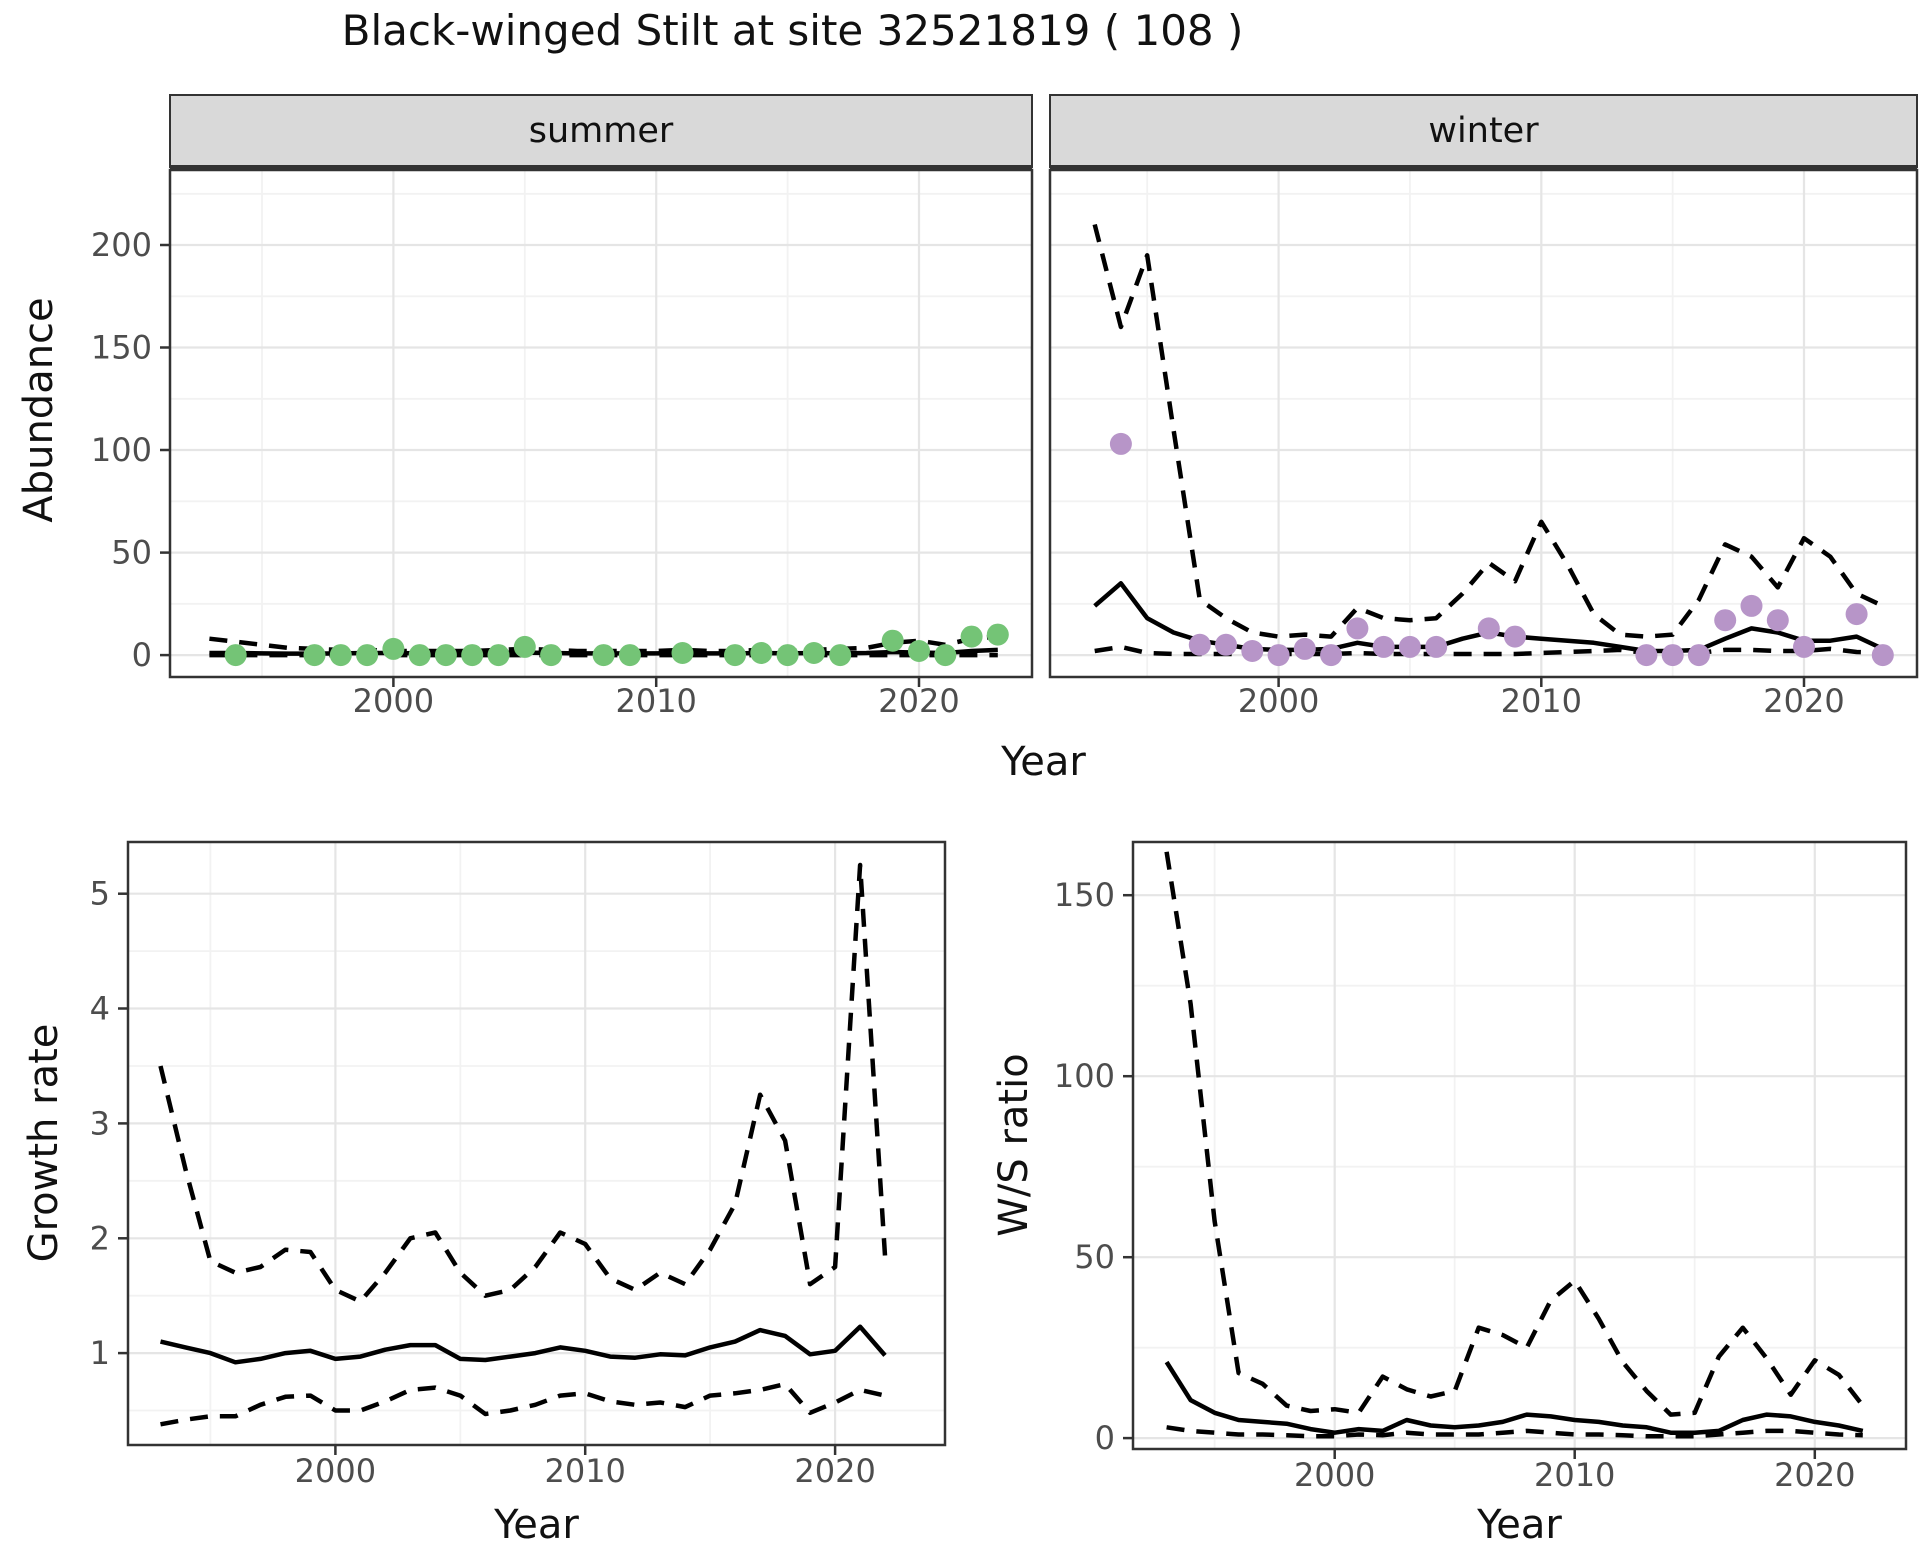  I want to click on svg-text: 3, so click(100, 1123).